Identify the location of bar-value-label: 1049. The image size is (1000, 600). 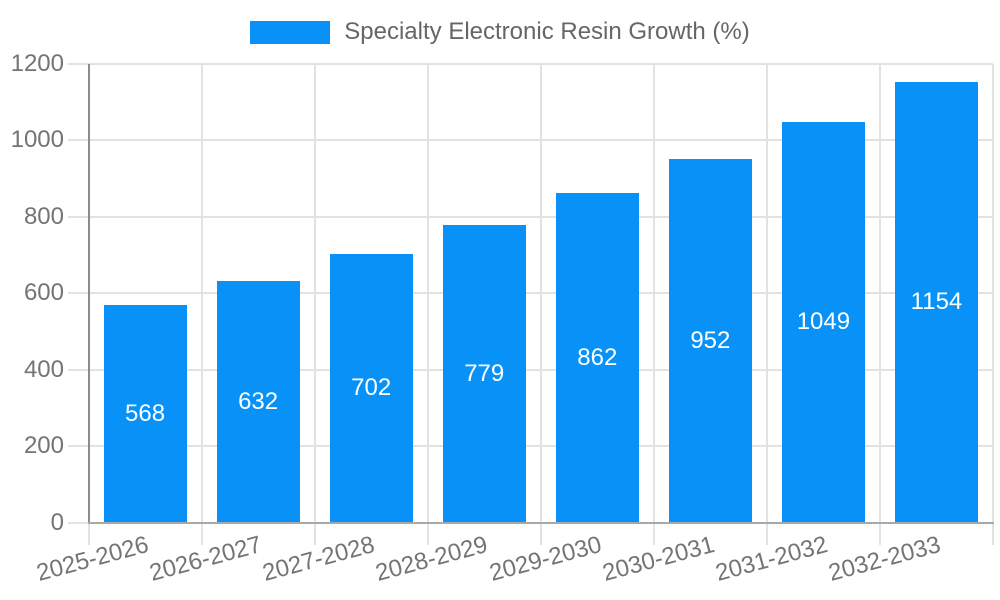
(823, 322).